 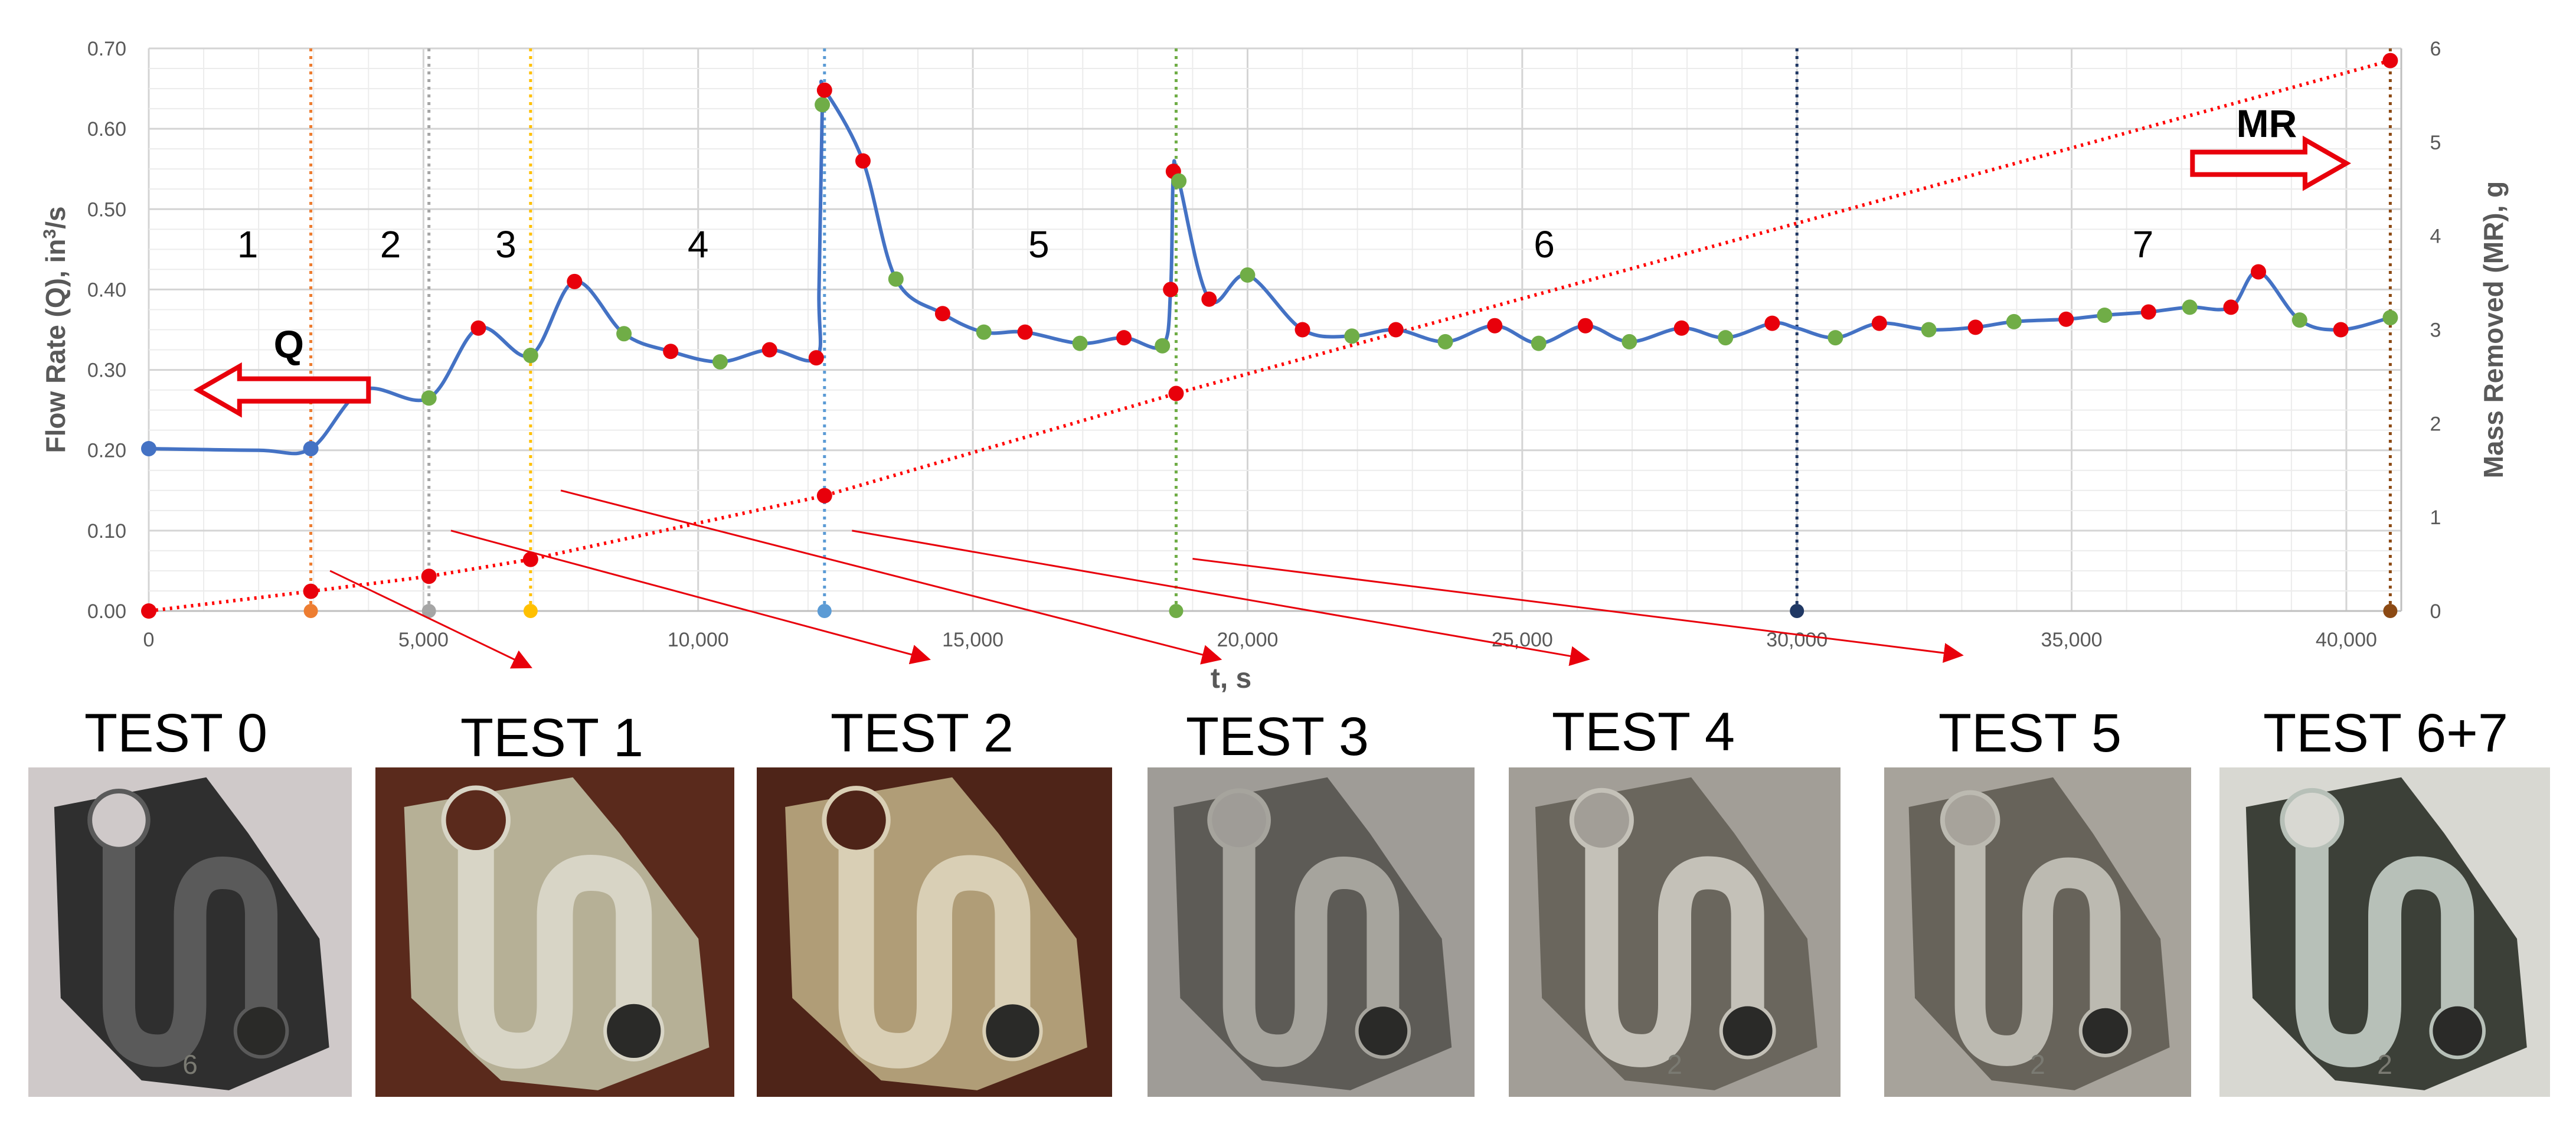 I want to click on x-tick-label: 5,000, so click(x=423, y=640).